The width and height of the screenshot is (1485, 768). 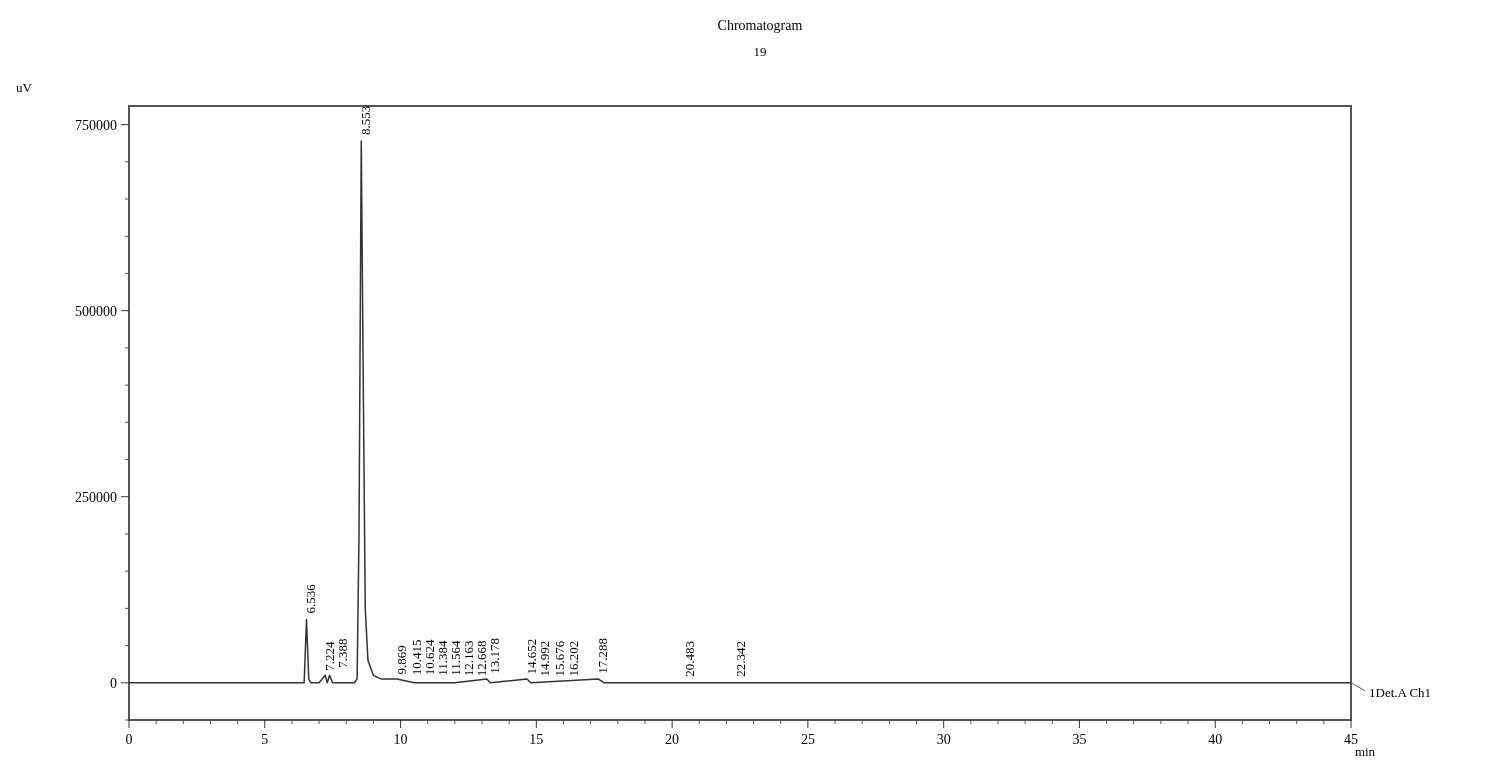 What do you see at coordinates (1079, 739) in the screenshot?
I see `x-tick-label: 35` at bounding box center [1079, 739].